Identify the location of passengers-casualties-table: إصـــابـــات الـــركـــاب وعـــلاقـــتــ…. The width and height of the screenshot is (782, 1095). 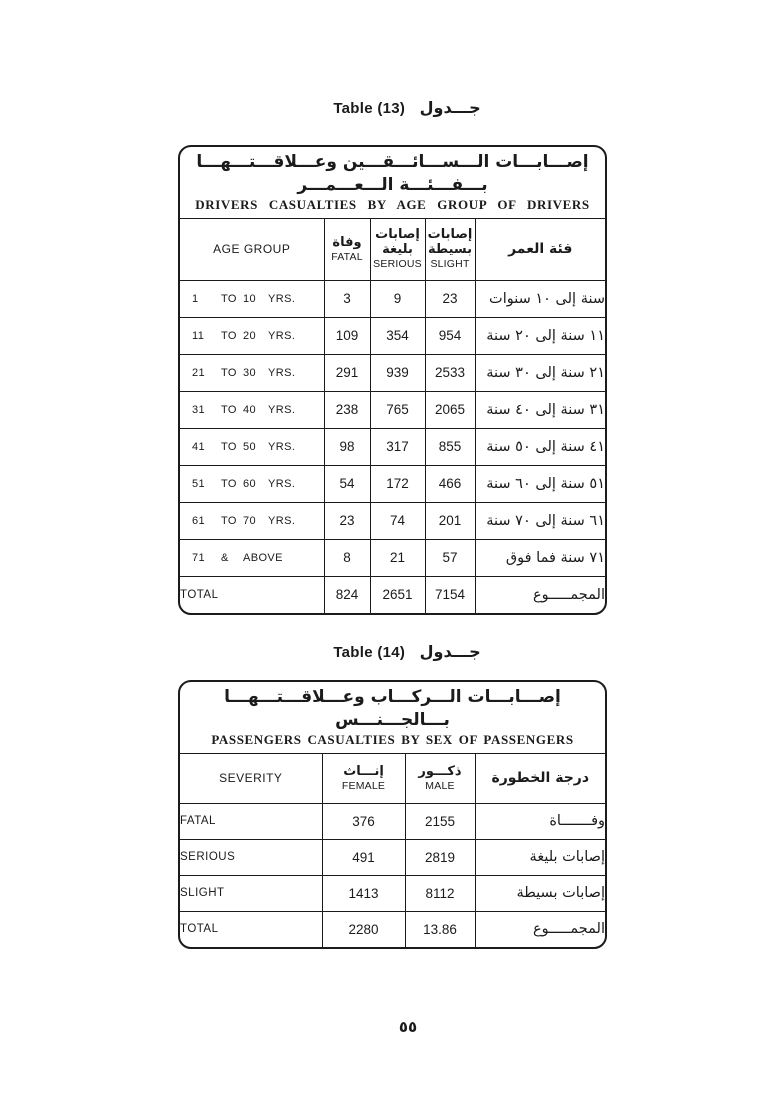
(392, 815).